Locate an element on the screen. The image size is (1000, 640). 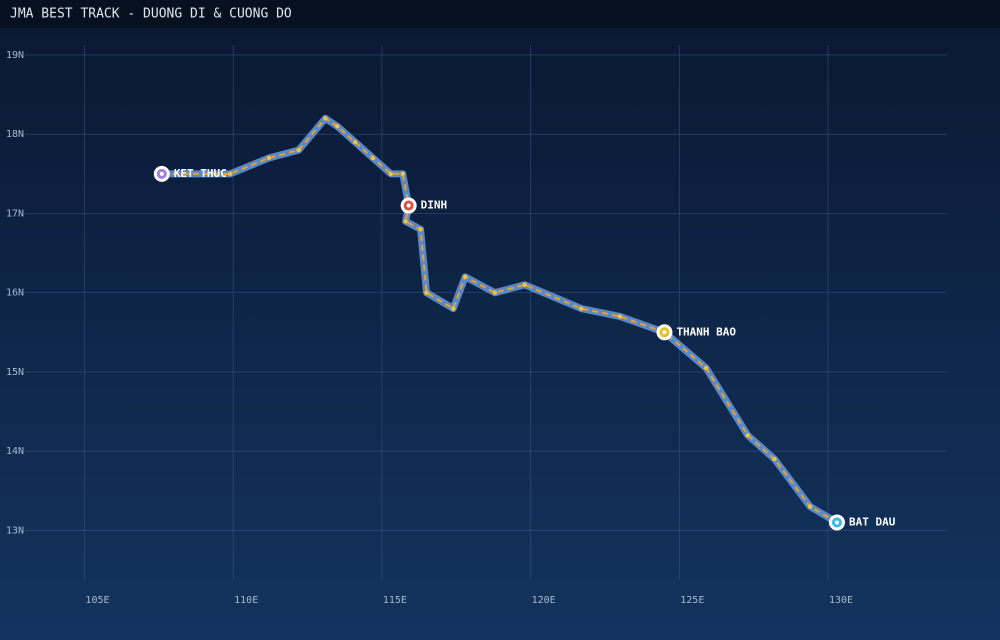
x-tick-label: 130E is located at coordinates (841, 600).